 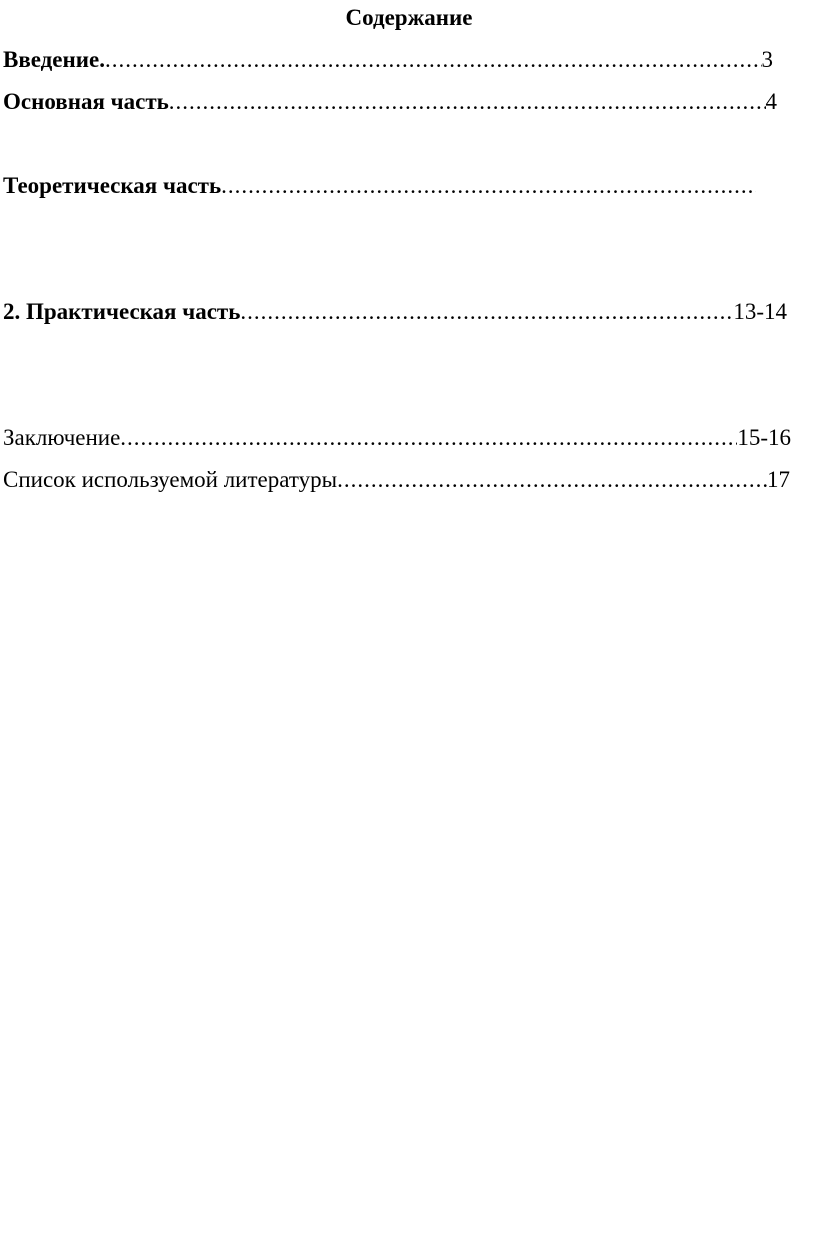 What do you see at coordinates (112, 185) in the screenshot?
I see `toc-entry-label: Теоретическая часть` at bounding box center [112, 185].